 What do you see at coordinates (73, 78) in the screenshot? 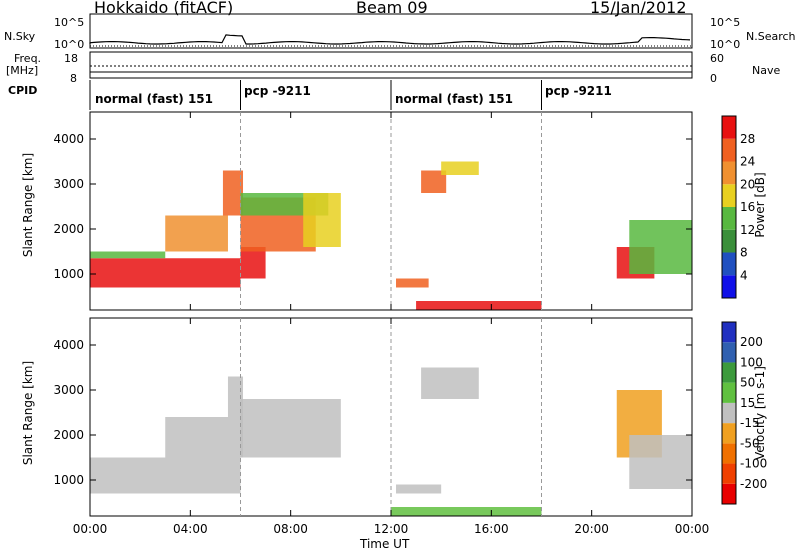
I see `freq-tick-low: 8` at bounding box center [73, 78].